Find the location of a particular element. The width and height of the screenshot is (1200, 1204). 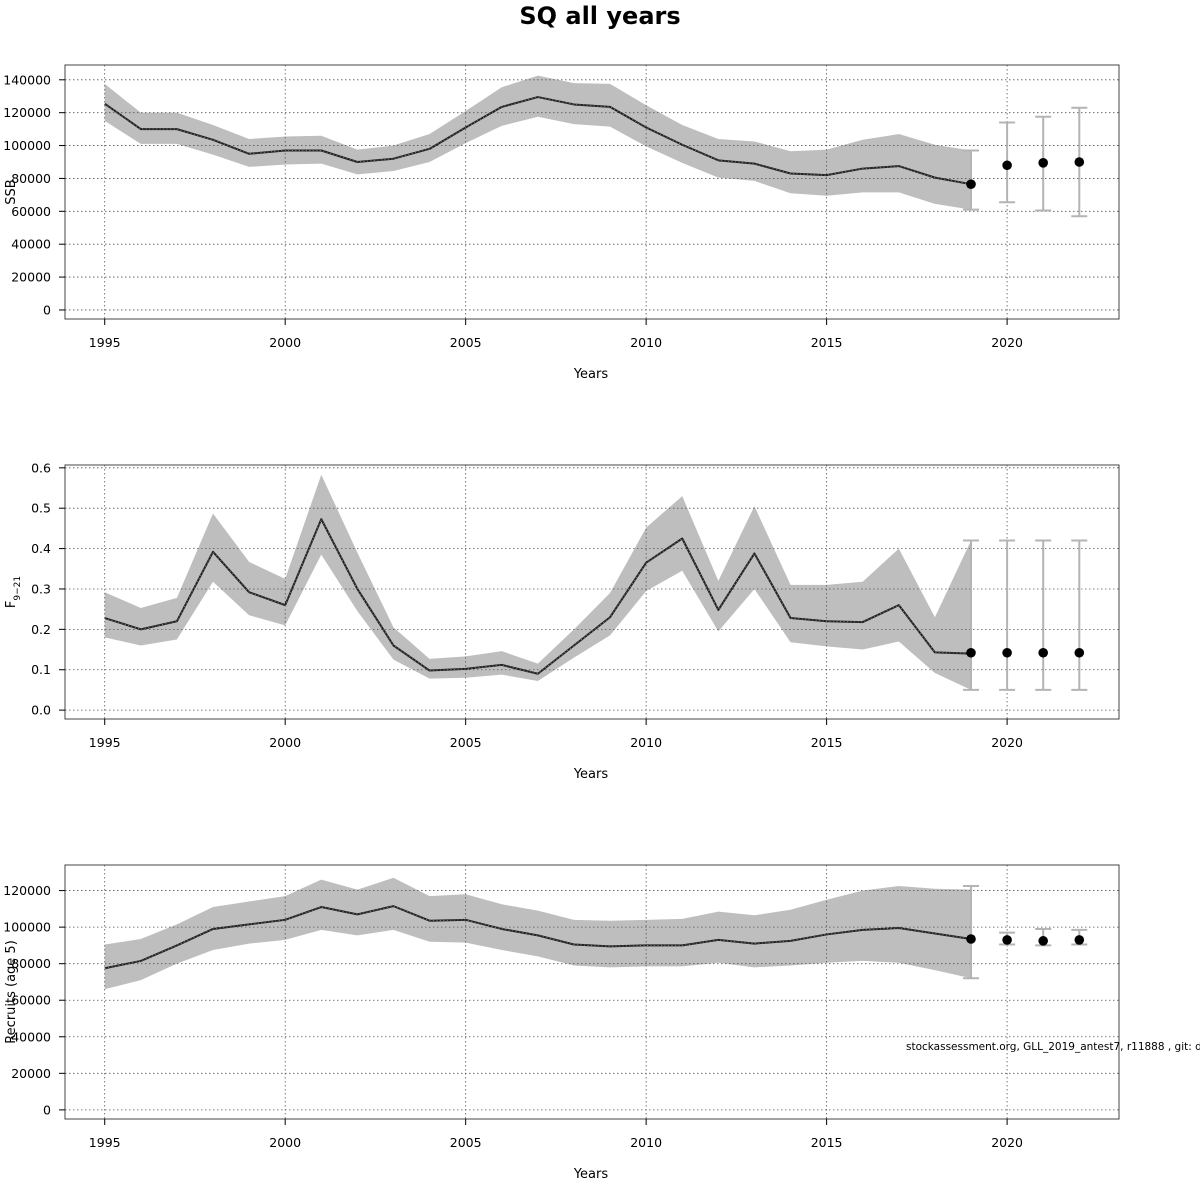

ssb-confidence-band is located at coordinates (538, 142).